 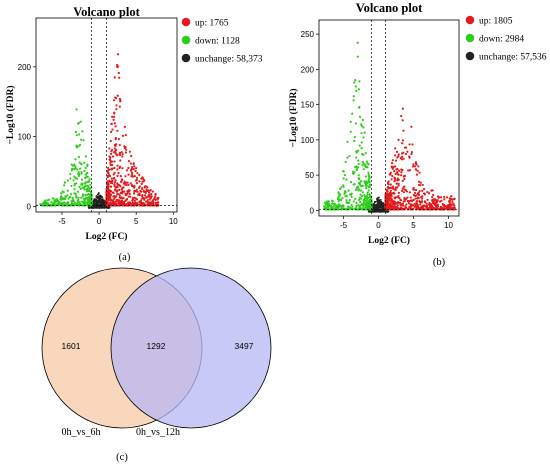 What do you see at coordinates (25, 137) in the screenshot?
I see `y-tick-label: 100` at bounding box center [25, 137].